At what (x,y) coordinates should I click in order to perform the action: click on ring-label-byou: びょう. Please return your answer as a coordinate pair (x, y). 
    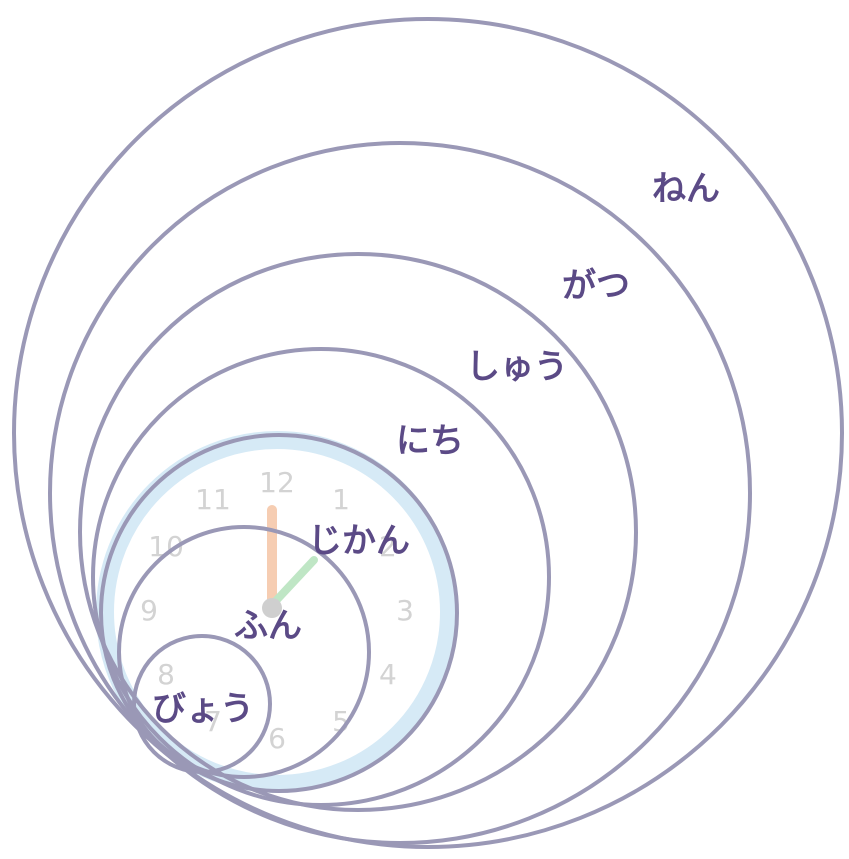
    Looking at the image, I should click on (203, 709).